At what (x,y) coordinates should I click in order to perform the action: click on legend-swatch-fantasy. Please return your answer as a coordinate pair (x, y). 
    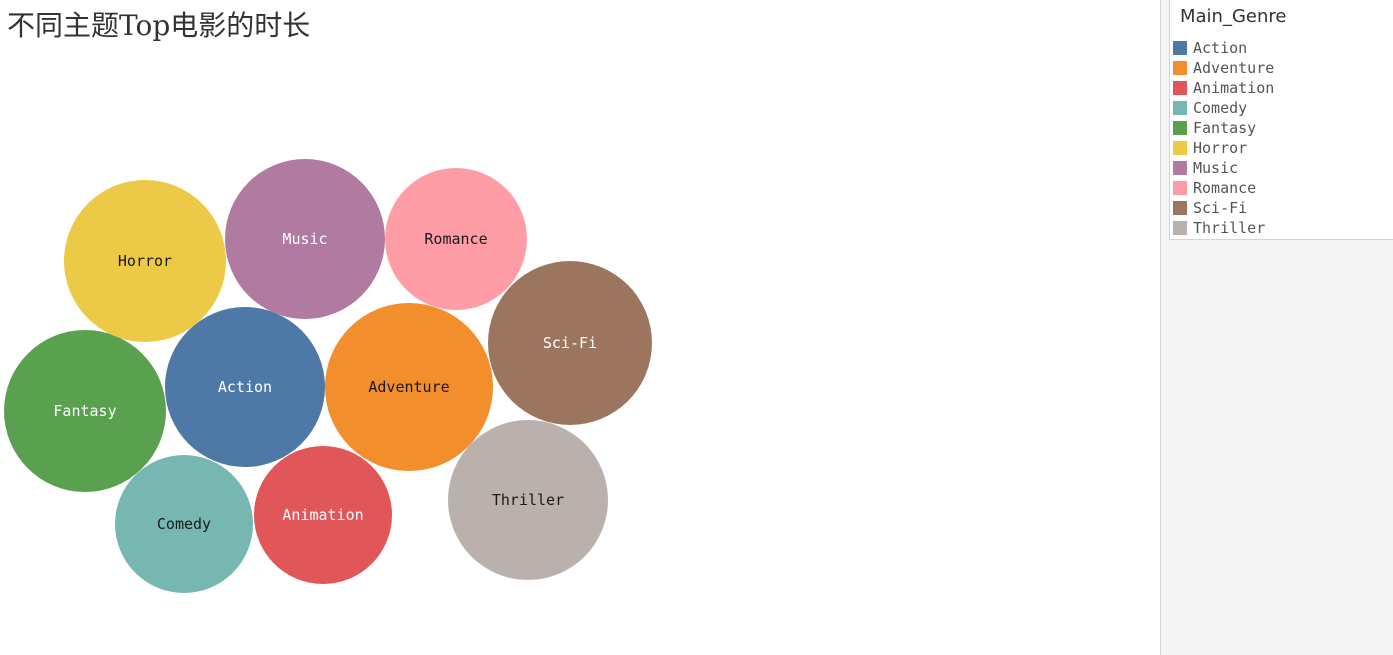
    Looking at the image, I should click on (1180, 128).